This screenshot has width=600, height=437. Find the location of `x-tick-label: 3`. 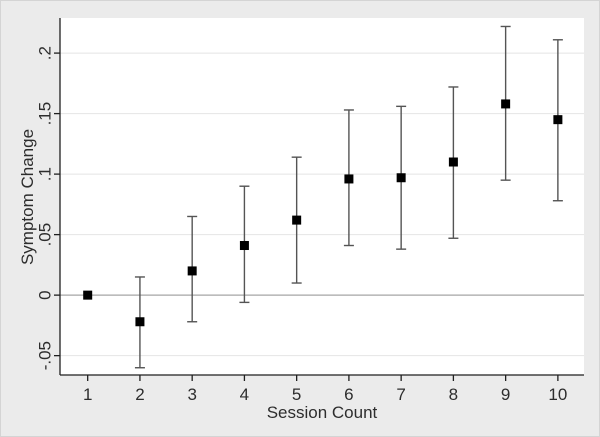

x-tick-label: 3 is located at coordinates (191, 394).